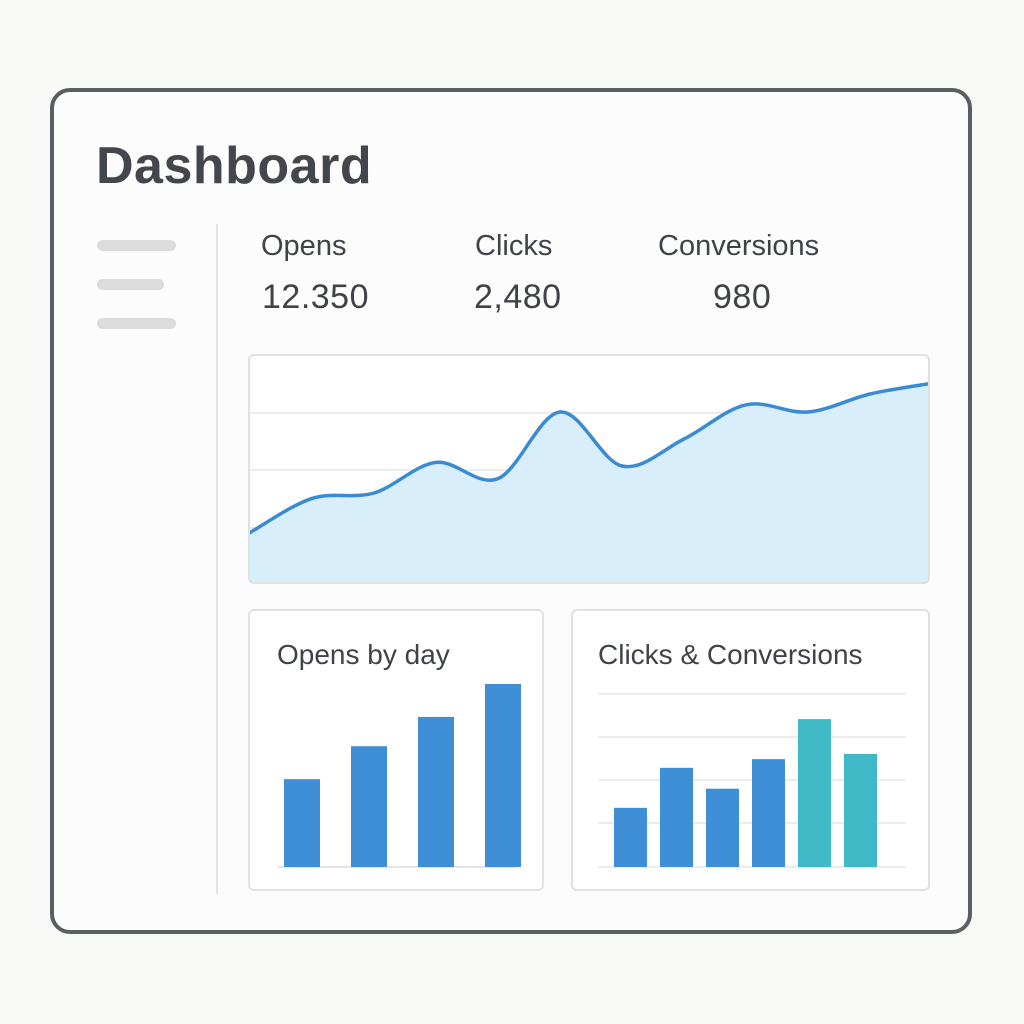  I want to click on conversions-label: Conversions, so click(739, 246).